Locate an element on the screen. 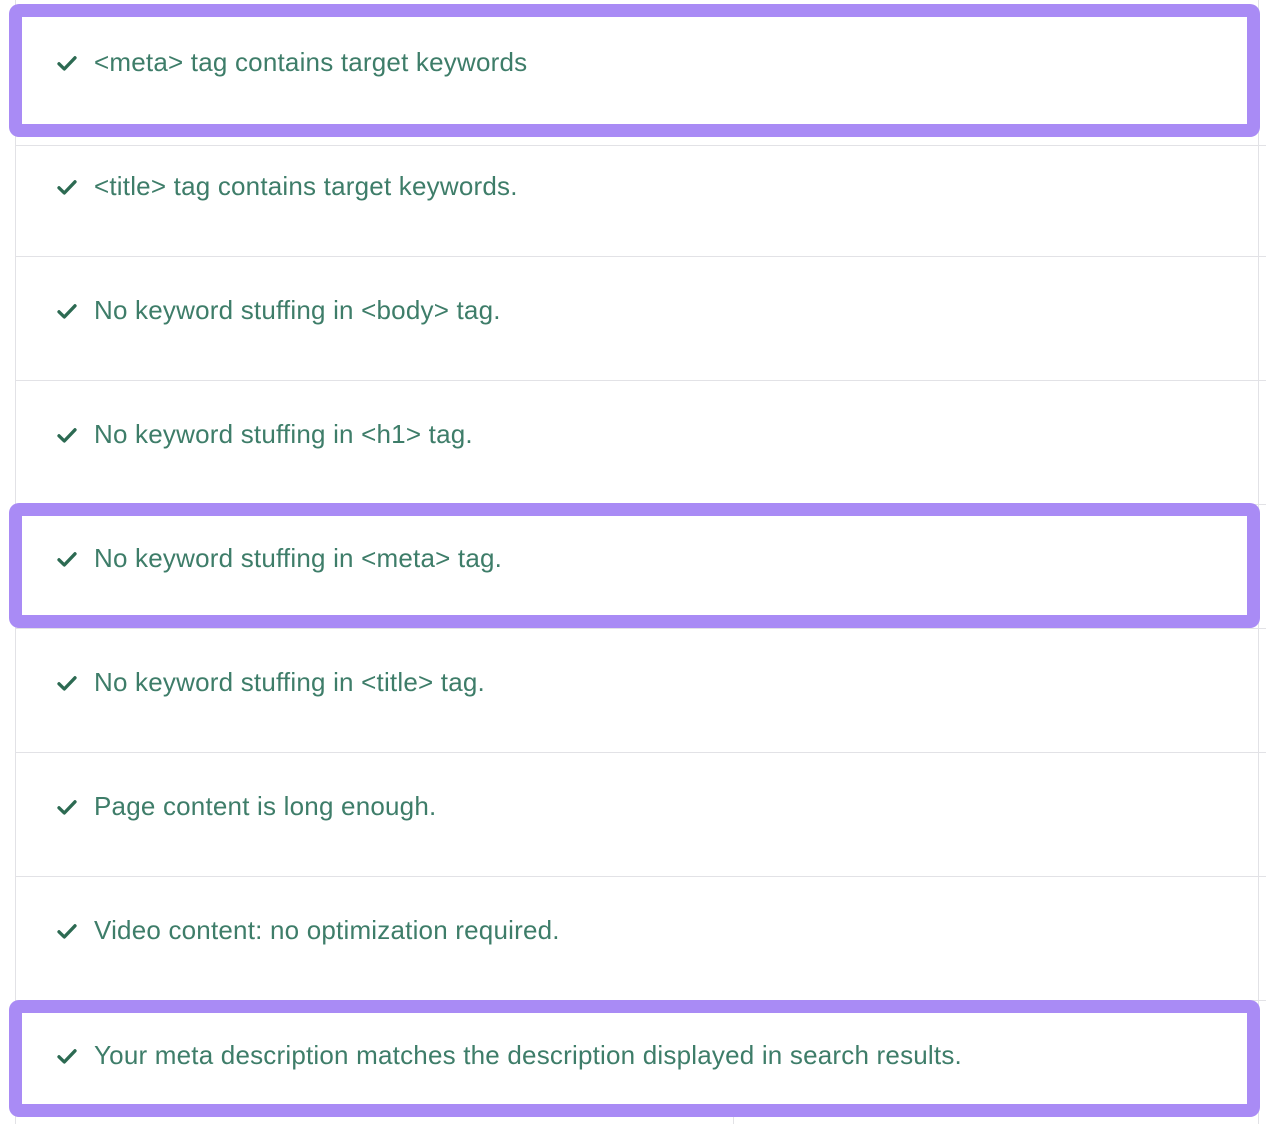 The image size is (1266, 1124). checklist-row: No keyword stuffing in <meta> tag. is located at coordinates (637, 566).